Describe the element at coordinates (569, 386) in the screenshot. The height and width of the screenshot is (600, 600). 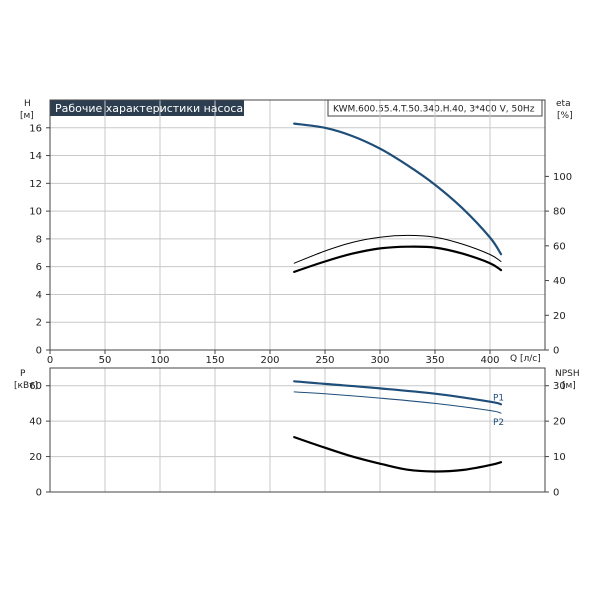
I see `npsh-axis-unit: [м]` at that location.